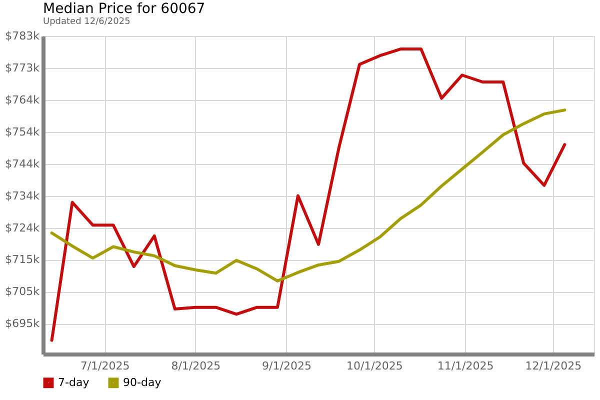 The height and width of the screenshot is (400, 600). What do you see at coordinates (105, 366) in the screenshot?
I see `x-tick-label: 7/1/2025` at bounding box center [105, 366].